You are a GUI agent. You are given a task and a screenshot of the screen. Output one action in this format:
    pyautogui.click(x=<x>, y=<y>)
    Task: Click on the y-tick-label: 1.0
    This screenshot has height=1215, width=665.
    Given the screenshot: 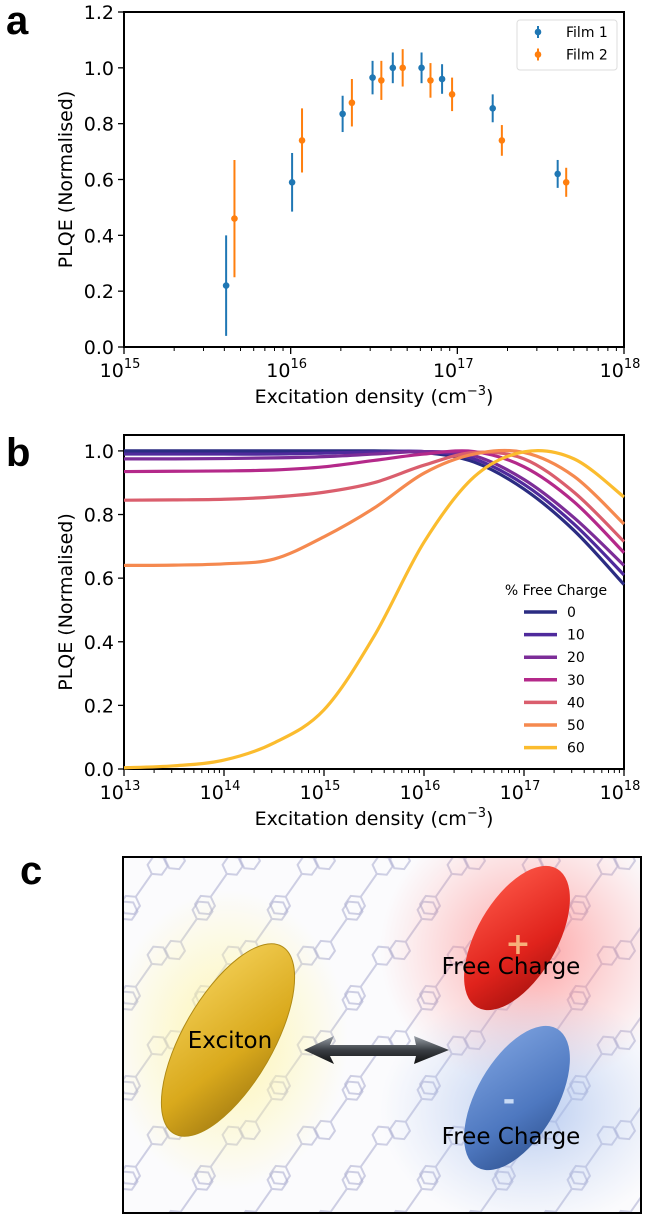 What is the action you would take?
    pyautogui.click(x=99, y=452)
    